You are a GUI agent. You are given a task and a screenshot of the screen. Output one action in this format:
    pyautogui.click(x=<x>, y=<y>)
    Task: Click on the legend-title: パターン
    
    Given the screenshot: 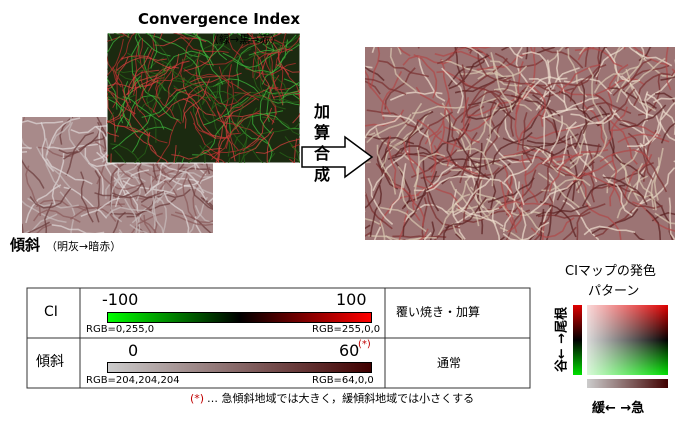 What is the action you would take?
    pyautogui.click(x=614, y=291)
    